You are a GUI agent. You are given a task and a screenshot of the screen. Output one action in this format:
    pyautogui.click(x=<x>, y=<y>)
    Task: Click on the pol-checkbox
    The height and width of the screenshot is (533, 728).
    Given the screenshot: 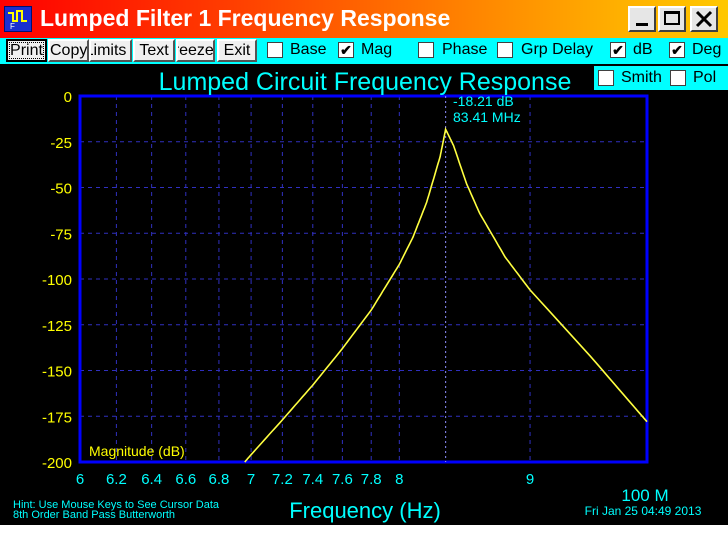 What is the action you would take?
    pyautogui.click(x=678, y=78)
    